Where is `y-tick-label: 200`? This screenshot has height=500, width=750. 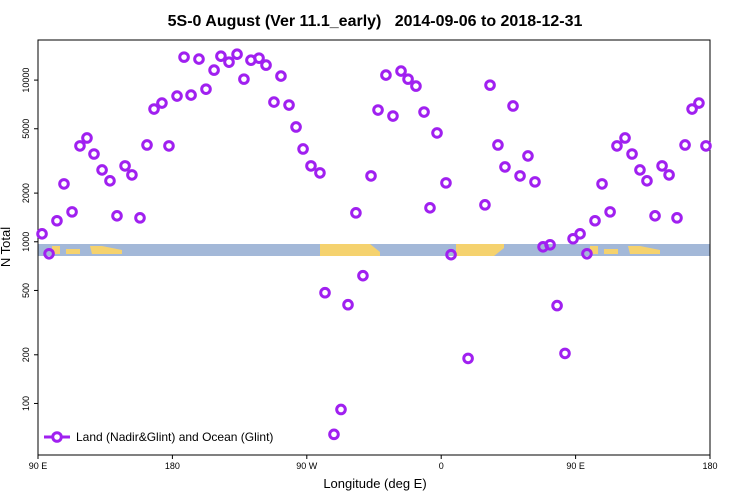 y-tick-label: 200 is located at coordinates (26, 354).